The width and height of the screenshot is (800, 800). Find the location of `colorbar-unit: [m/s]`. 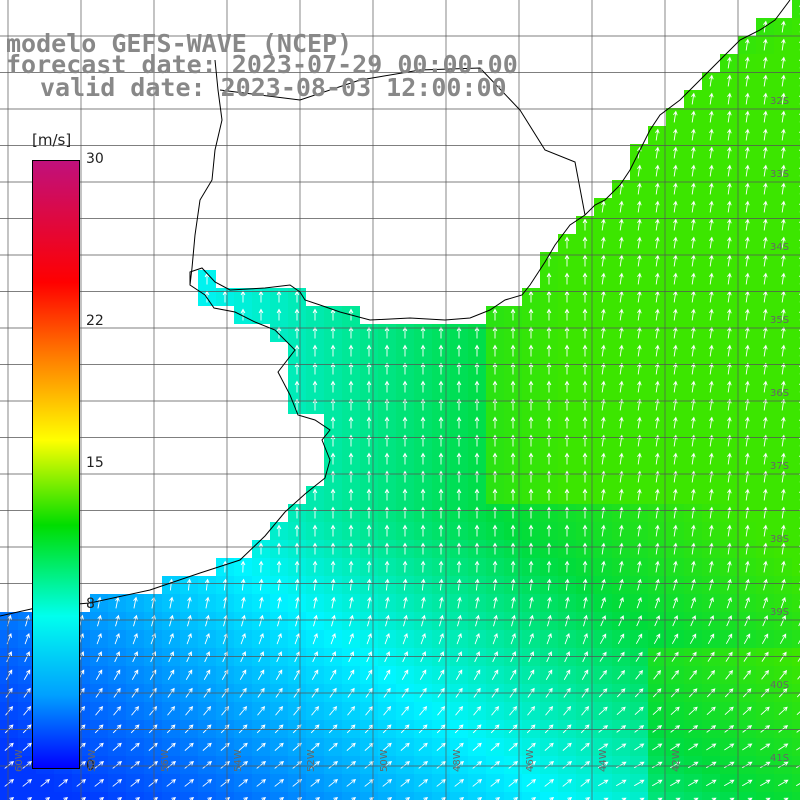

colorbar-unit: [m/s] is located at coordinates (52, 140).